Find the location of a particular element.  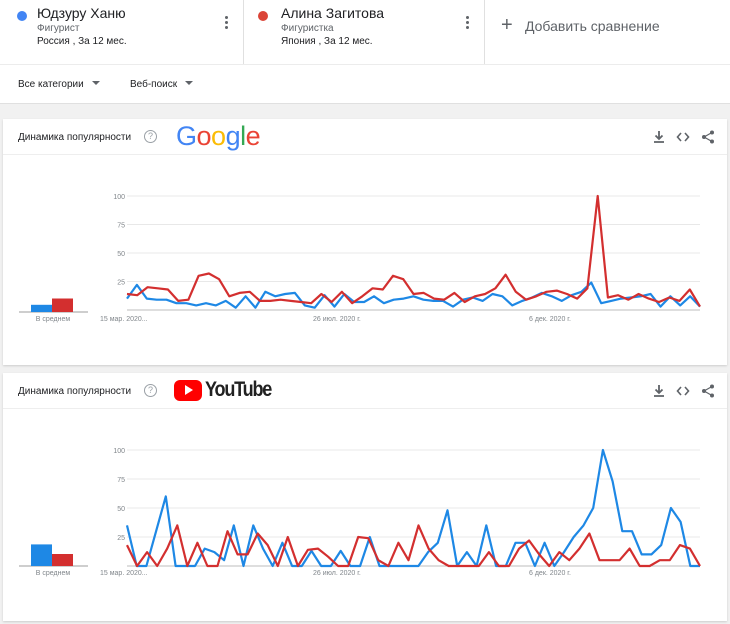

term-name: Алина Загитова is located at coordinates (333, 13).